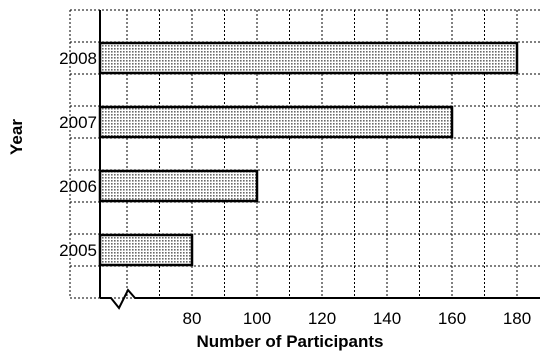 This screenshot has width=544, height=355. What do you see at coordinates (387, 318) in the screenshot?
I see `x-tick-label-140: 140` at bounding box center [387, 318].